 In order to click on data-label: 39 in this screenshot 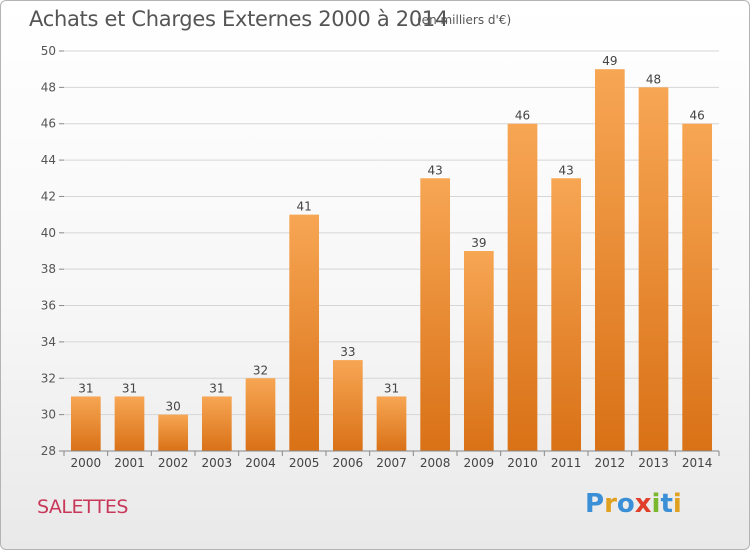, I will do `click(478, 243)`.